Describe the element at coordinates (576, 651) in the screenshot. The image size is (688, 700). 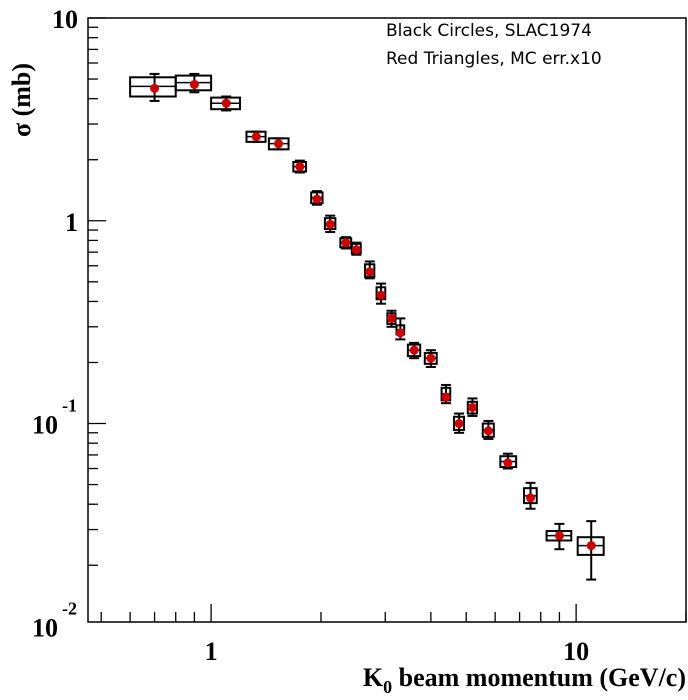
I see `x-tick-label: 10` at that location.